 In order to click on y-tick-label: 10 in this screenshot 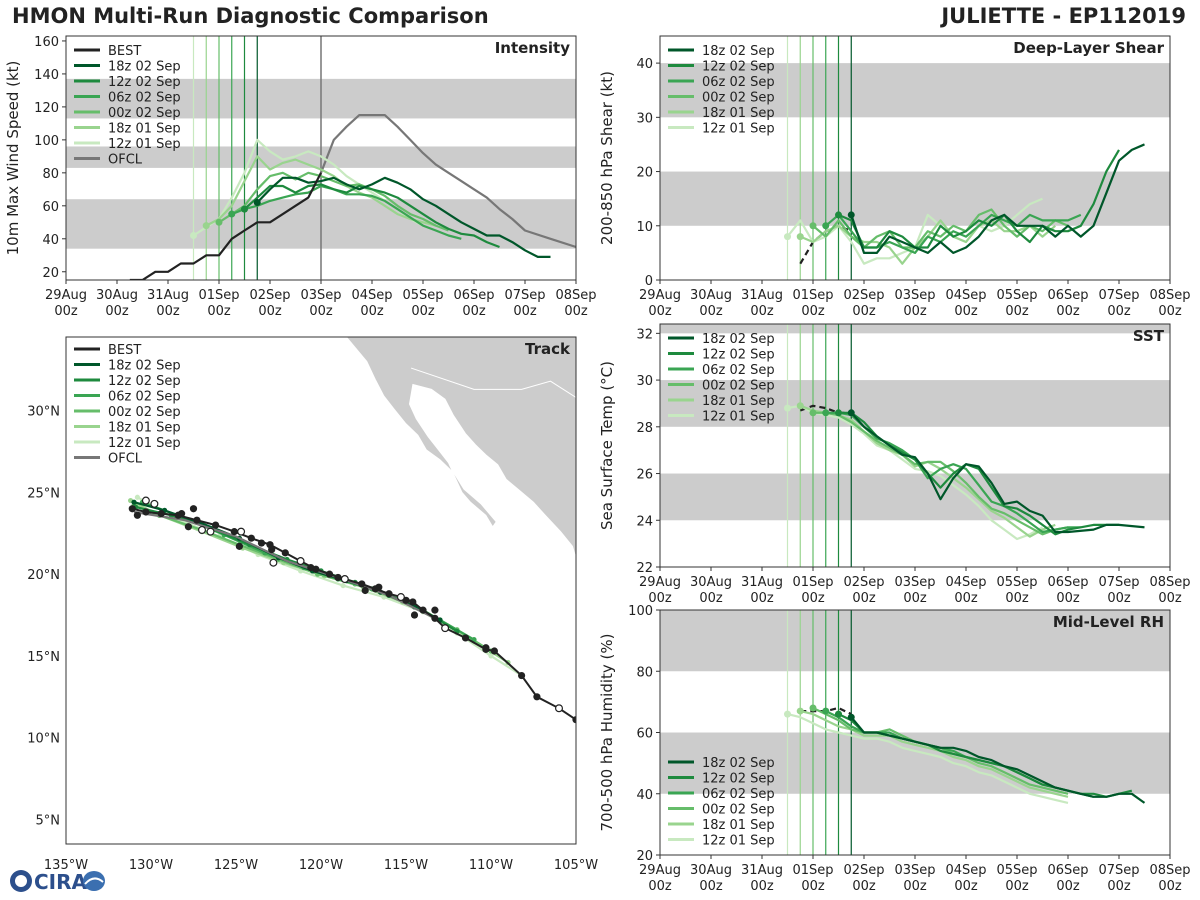, I will do `click(644, 227)`.